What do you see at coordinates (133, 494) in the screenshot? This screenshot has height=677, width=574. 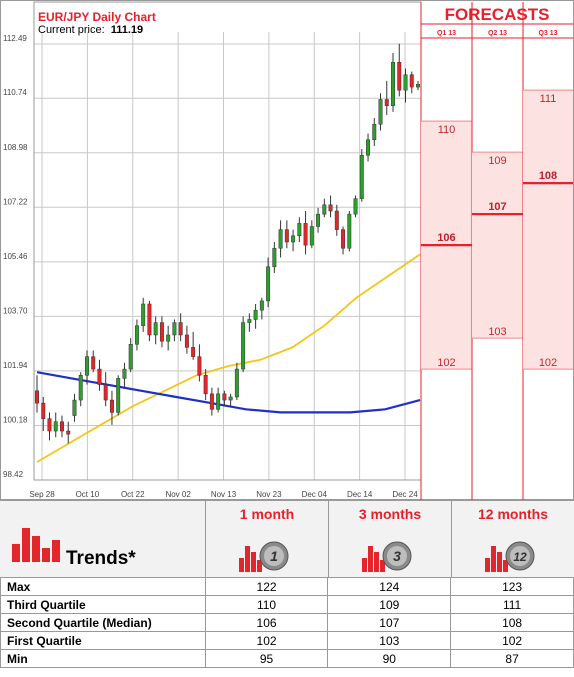 I see `x-tick-label: Oct 22` at bounding box center [133, 494].